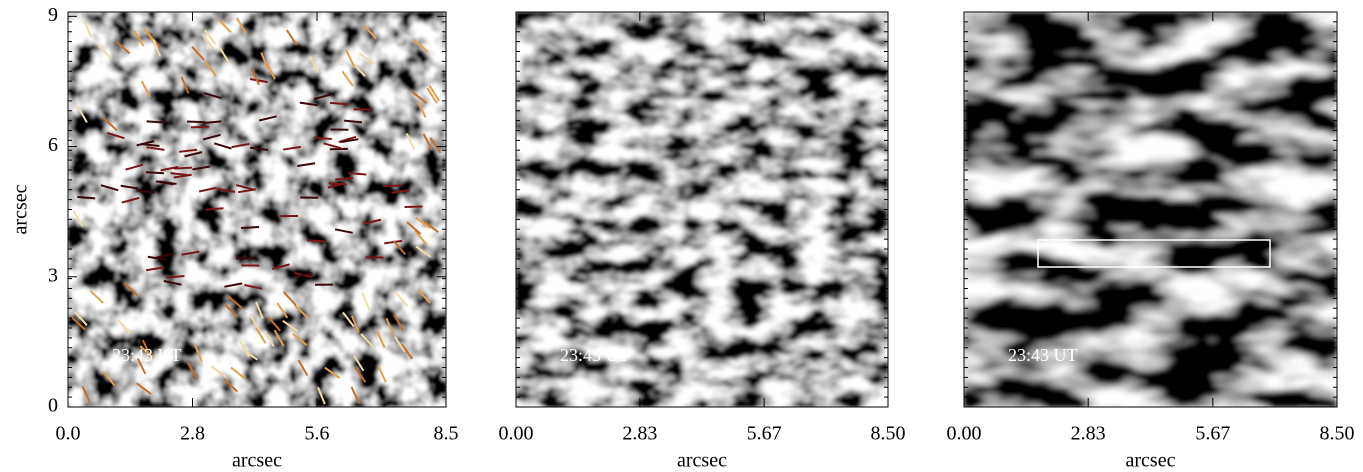 The height and width of the screenshot is (472, 1363). What do you see at coordinates (21, 209) in the screenshot?
I see `y-axis-label: arcsec` at bounding box center [21, 209].